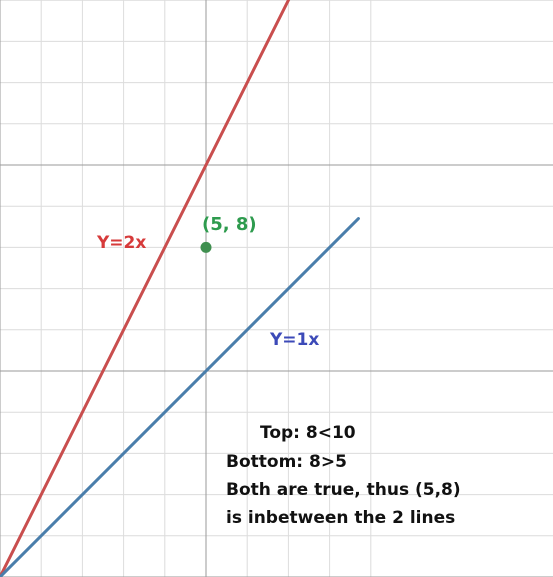 The image size is (553, 577). Describe the element at coordinates (286, 462) in the screenshot. I see `annotation-line-bottom: Bottom: 8>5` at that location.